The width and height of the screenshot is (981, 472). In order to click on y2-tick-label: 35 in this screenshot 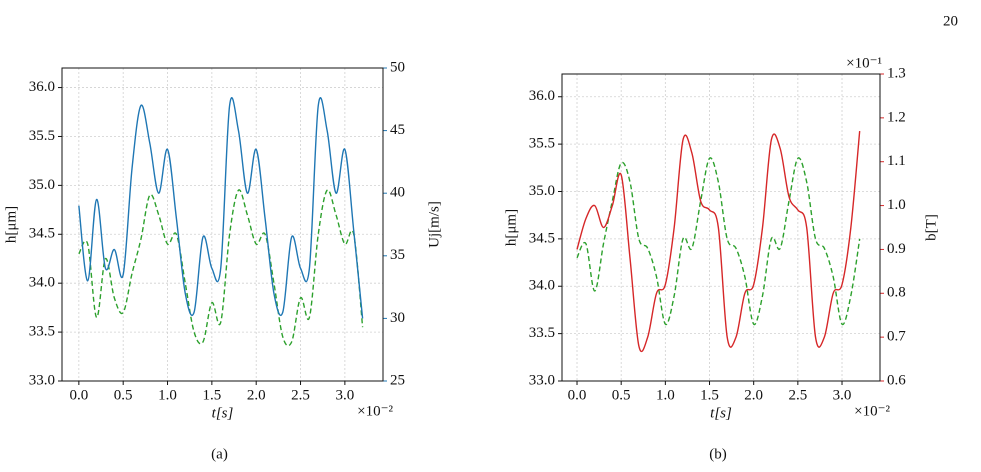, I will do `click(397, 255)`.